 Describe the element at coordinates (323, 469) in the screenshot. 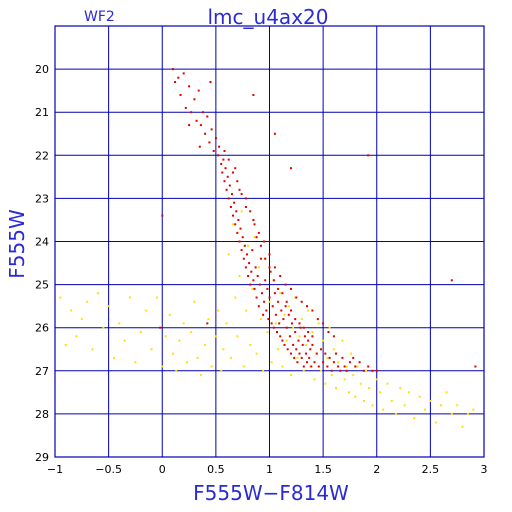

I see `x-tick-label: 1.5` at that location.